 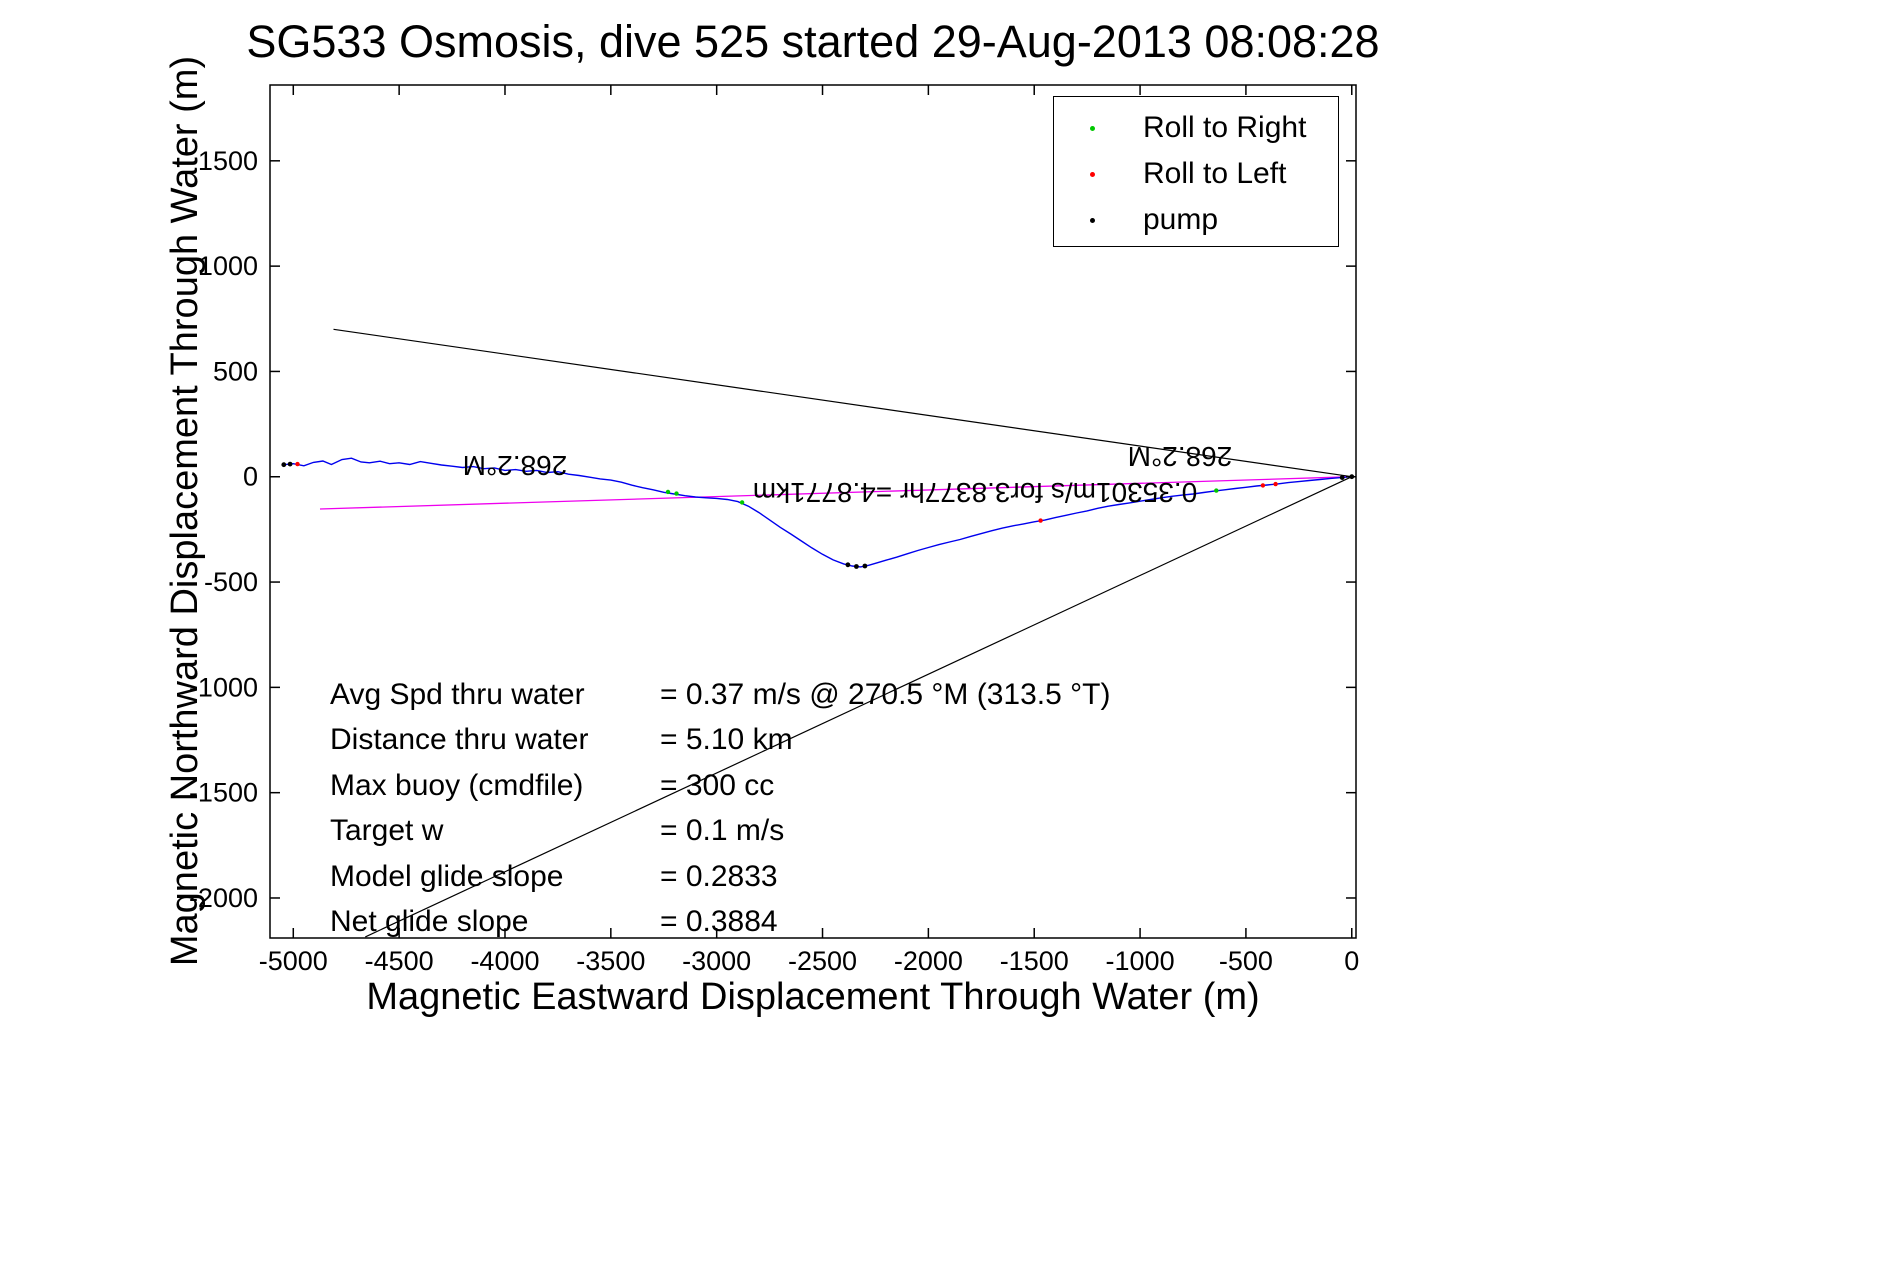 I want to click on stats-value: = 5.10 km, so click(x=726, y=740).